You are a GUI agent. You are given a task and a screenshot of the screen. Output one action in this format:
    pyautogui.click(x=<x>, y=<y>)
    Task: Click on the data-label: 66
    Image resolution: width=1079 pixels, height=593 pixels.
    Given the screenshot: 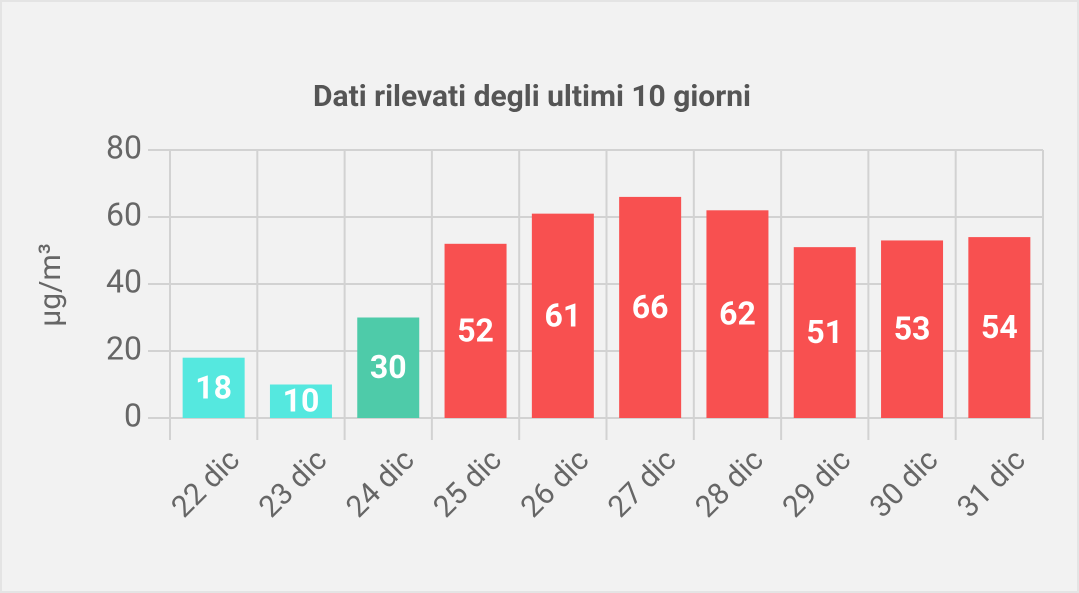 What is the action you would take?
    pyautogui.click(x=650, y=307)
    